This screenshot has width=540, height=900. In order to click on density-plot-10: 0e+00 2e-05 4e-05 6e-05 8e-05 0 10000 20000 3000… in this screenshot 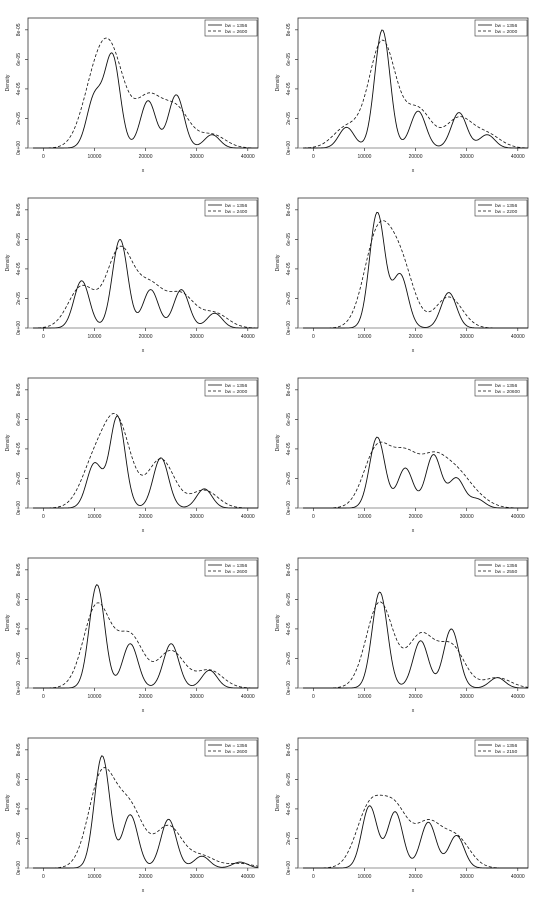, I will do `click(402, 815)`.